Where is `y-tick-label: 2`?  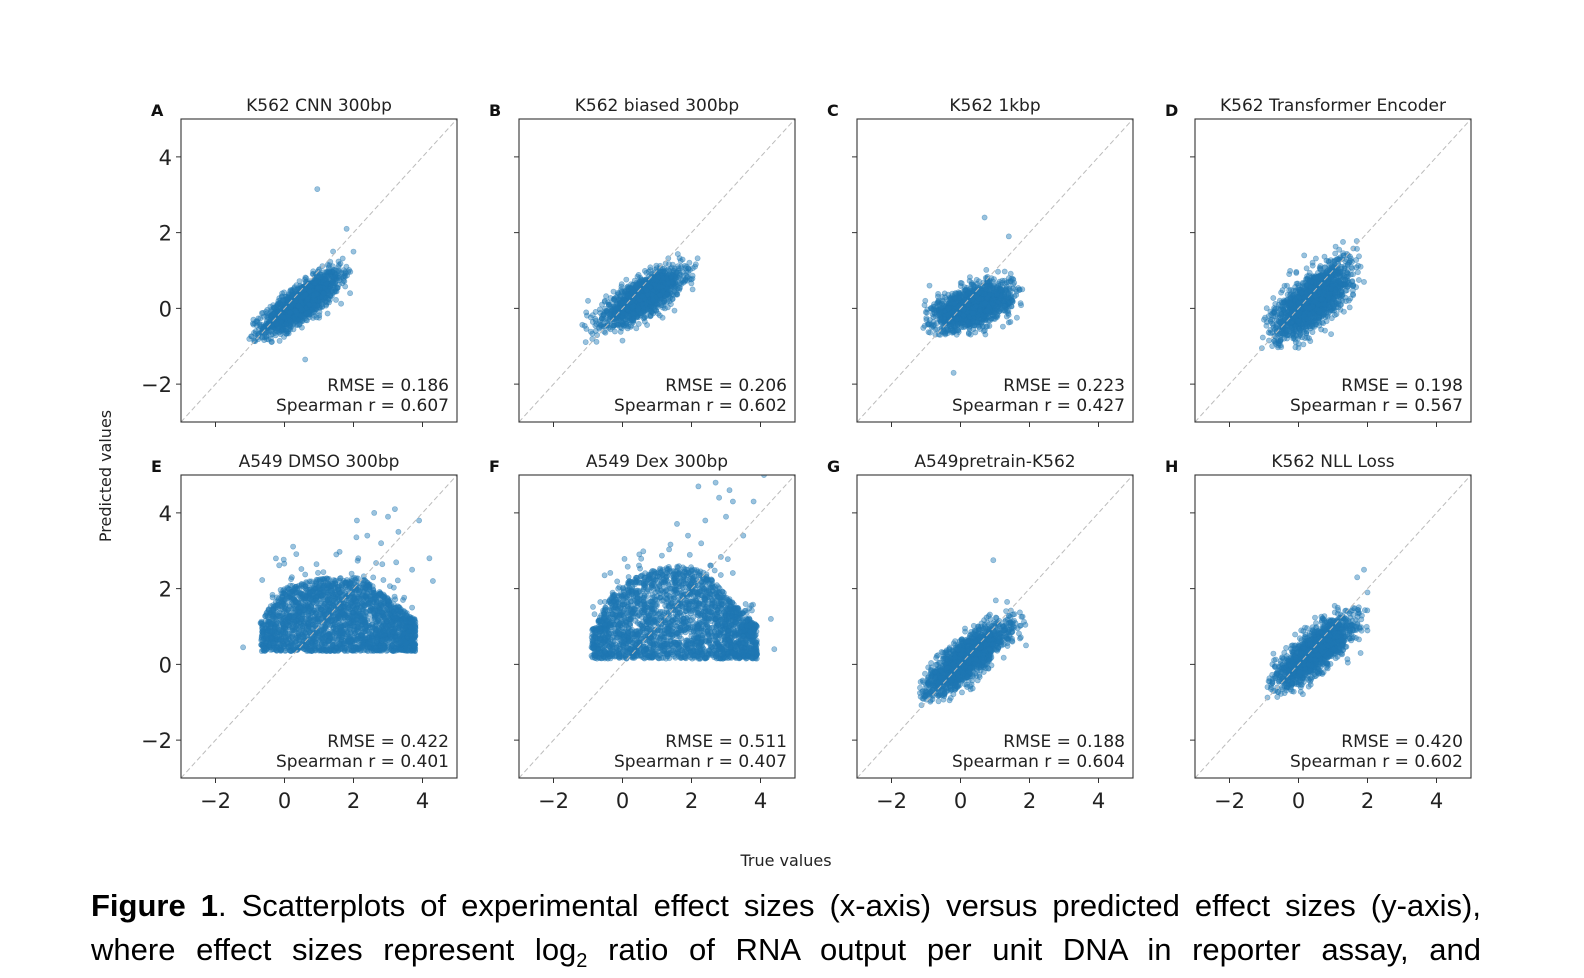 y-tick-label: 2 is located at coordinates (165, 234).